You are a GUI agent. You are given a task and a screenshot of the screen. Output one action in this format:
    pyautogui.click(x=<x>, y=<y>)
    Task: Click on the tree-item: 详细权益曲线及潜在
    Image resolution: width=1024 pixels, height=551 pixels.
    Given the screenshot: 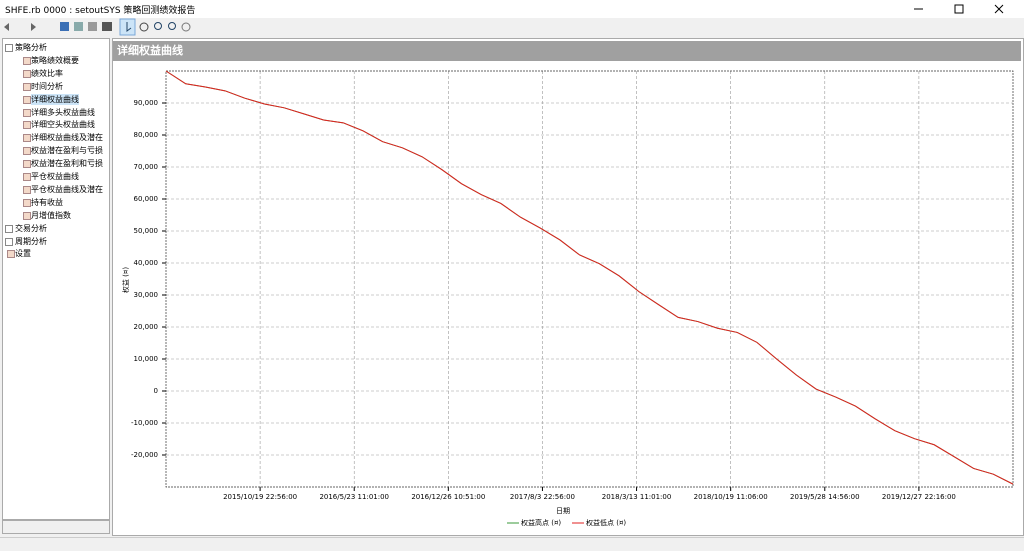 What is the action you would take?
    pyautogui.click(x=67, y=138)
    